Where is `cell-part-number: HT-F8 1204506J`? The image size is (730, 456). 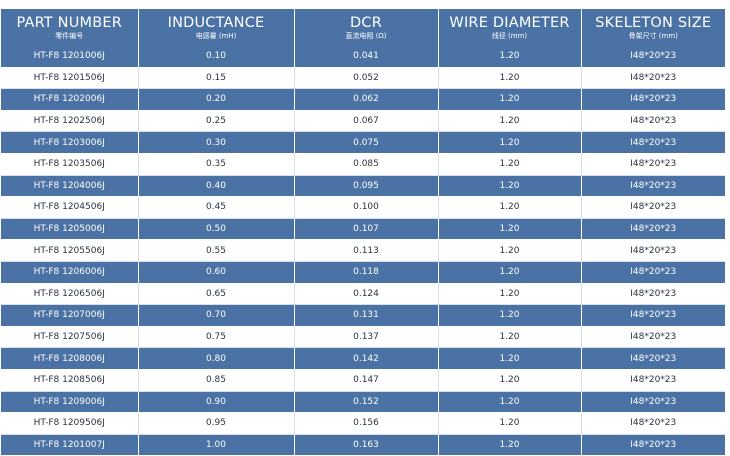 cell-part-number: HT-F8 1204506J is located at coordinates (70, 207).